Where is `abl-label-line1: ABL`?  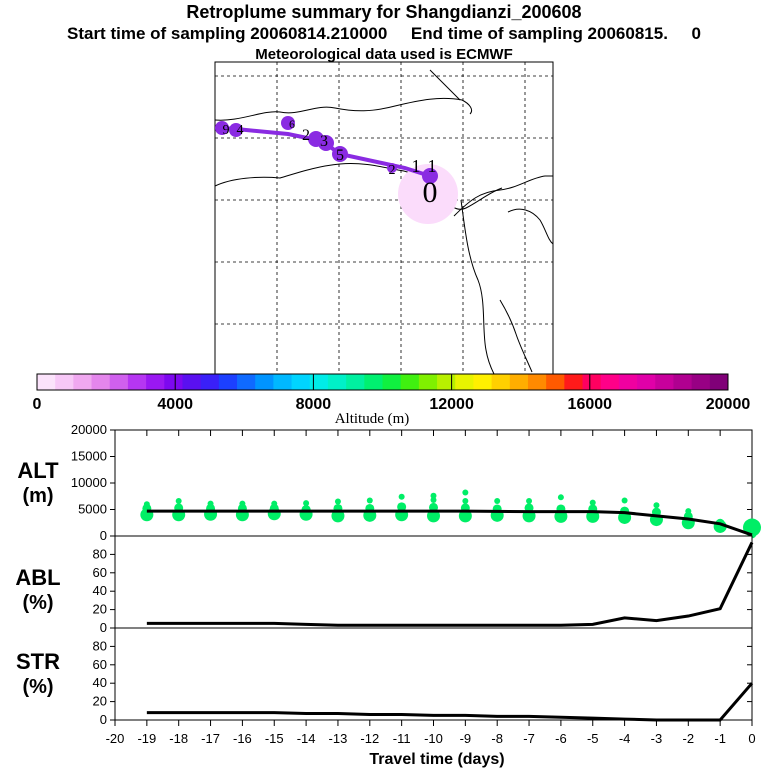 abl-label-line1: ABL is located at coordinates (37, 577).